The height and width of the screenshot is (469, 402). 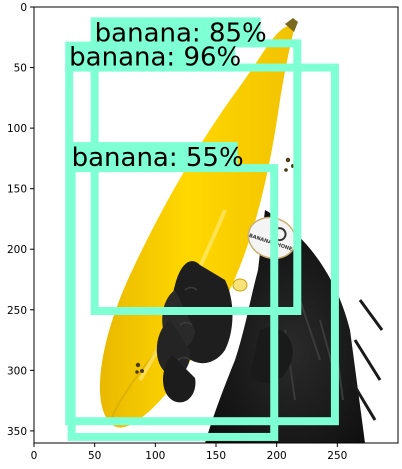 What do you see at coordinates (23, 8) in the screenshot?
I see `y-tick-label: 0` at bounding box center [23, 8].